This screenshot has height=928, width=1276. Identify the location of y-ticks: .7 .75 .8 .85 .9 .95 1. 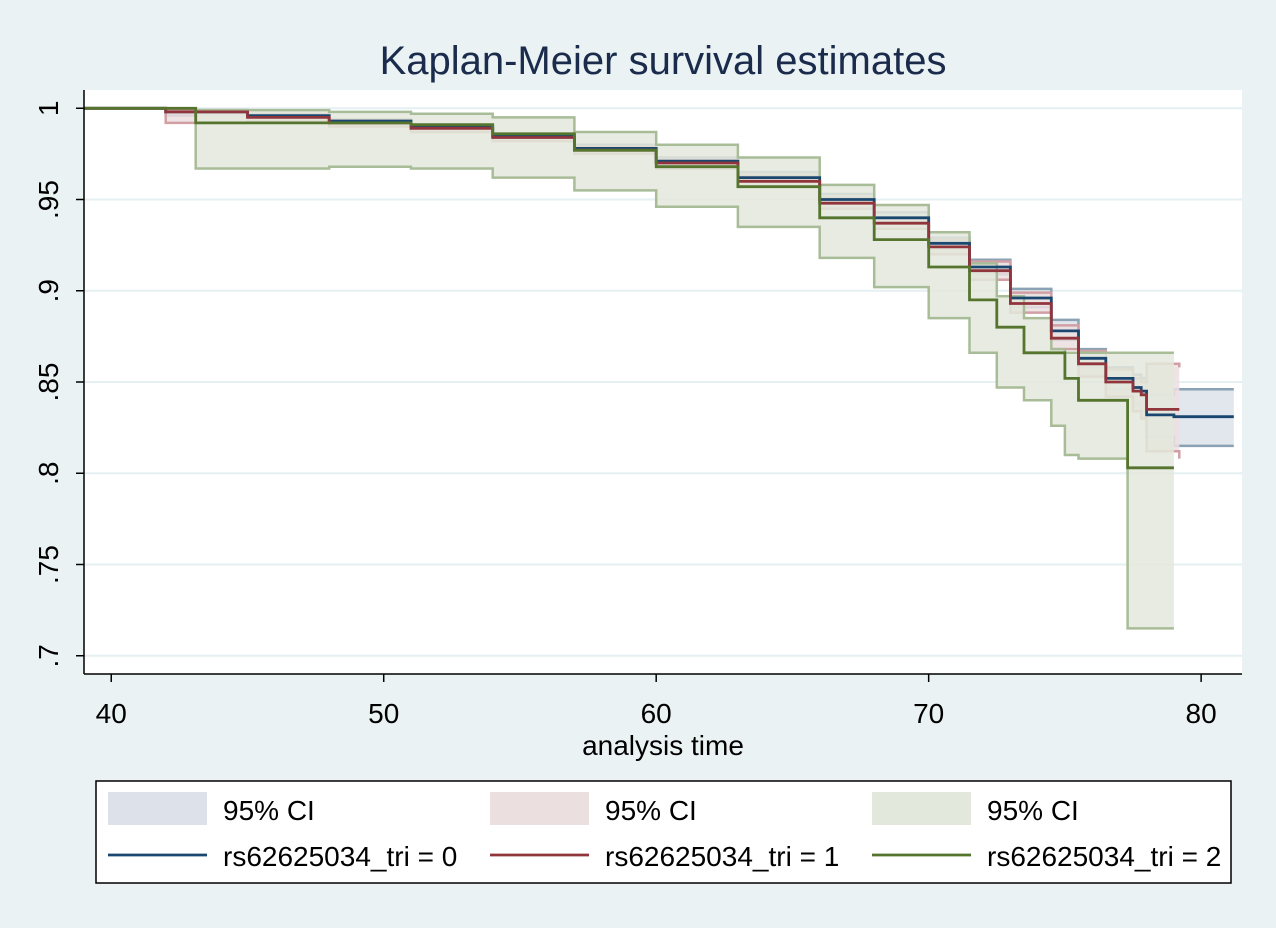
(58, 384).